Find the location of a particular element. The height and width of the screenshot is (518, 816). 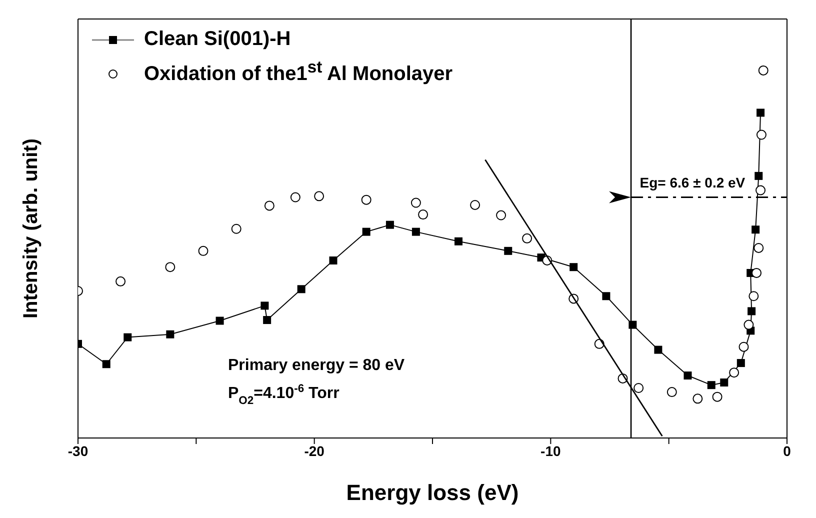

annotation: Primary energy = 80 eV is located at coordinates (316, 365).